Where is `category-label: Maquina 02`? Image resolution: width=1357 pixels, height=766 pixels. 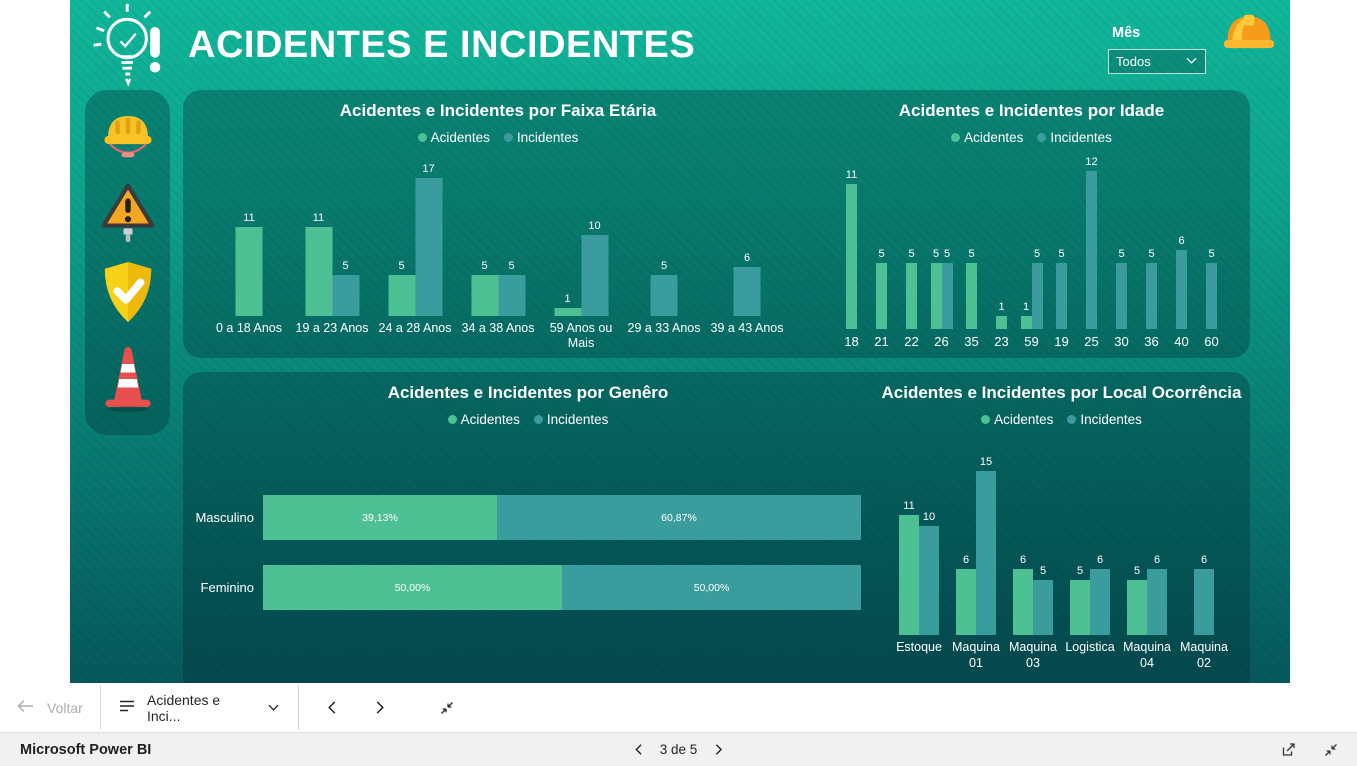
category-label: Maquina 02 is located at coordinates (1204, 655).